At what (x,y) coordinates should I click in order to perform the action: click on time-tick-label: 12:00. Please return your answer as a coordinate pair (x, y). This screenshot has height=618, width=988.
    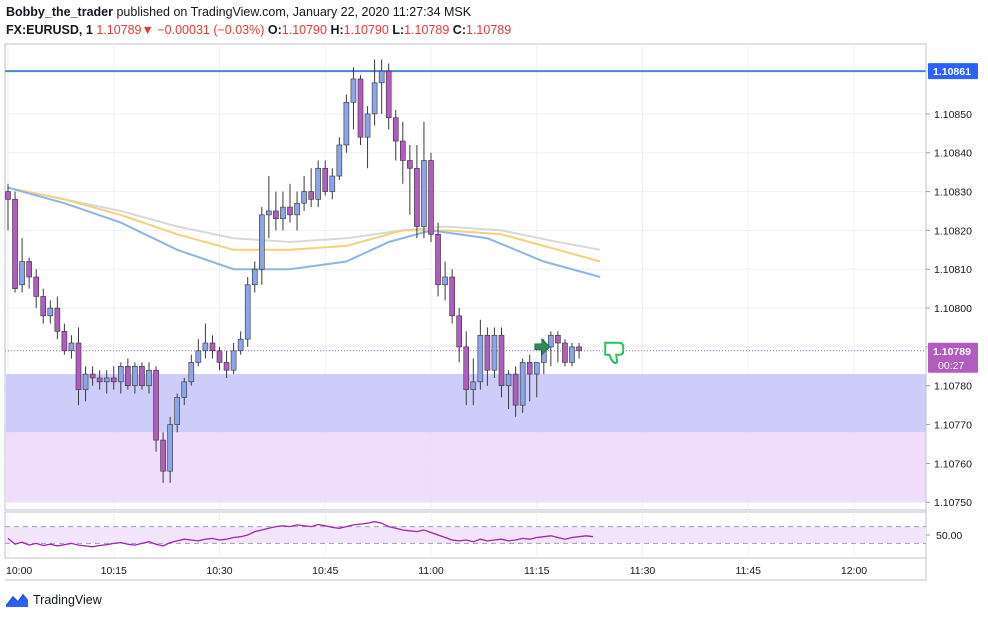
    Looking at the image, I should click on (854, 571).